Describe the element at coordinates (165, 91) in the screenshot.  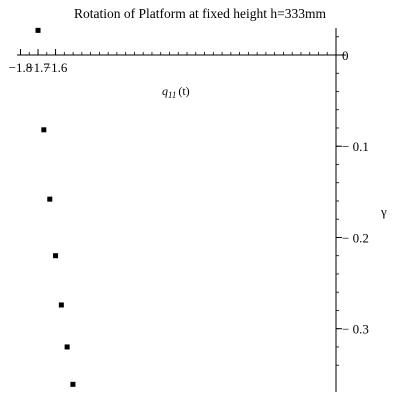
I see `x-axis-label-main: q` at that location.